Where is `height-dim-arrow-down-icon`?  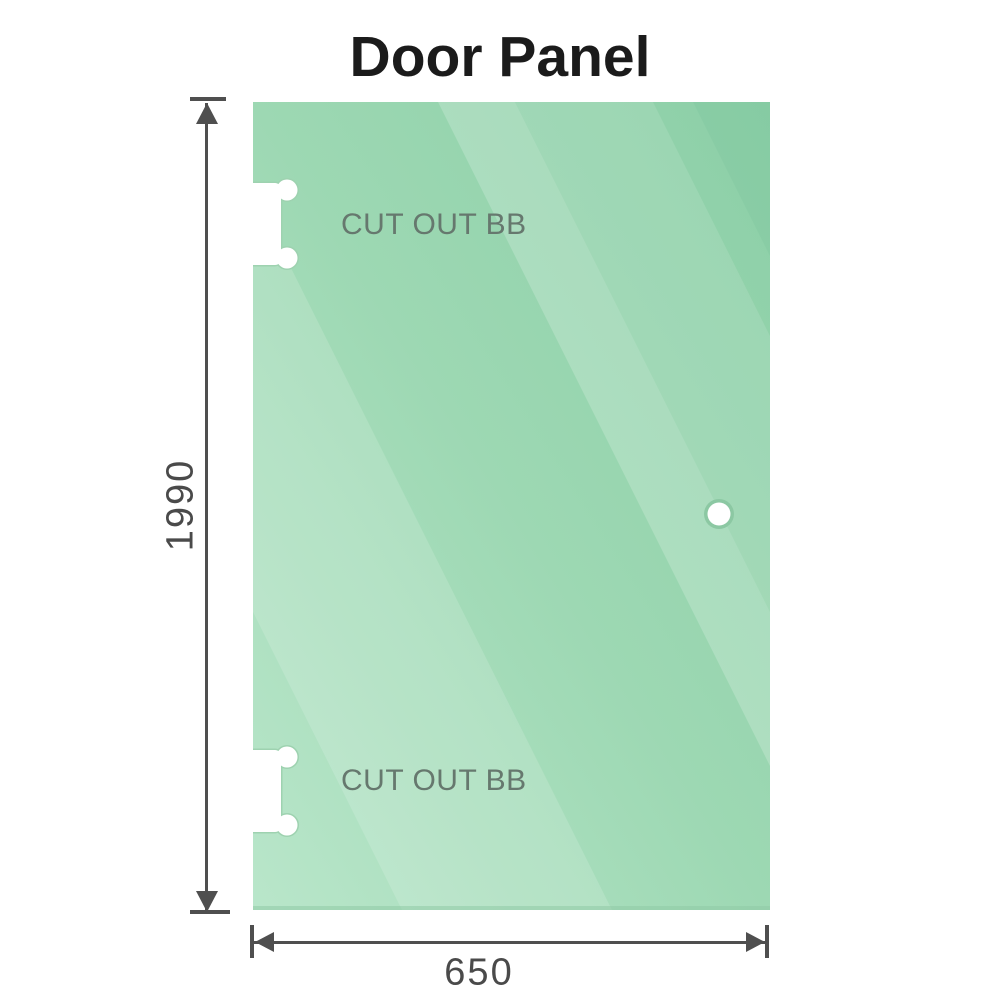 height-dim-arrow-down-icon is located at coordinates (207, 901).